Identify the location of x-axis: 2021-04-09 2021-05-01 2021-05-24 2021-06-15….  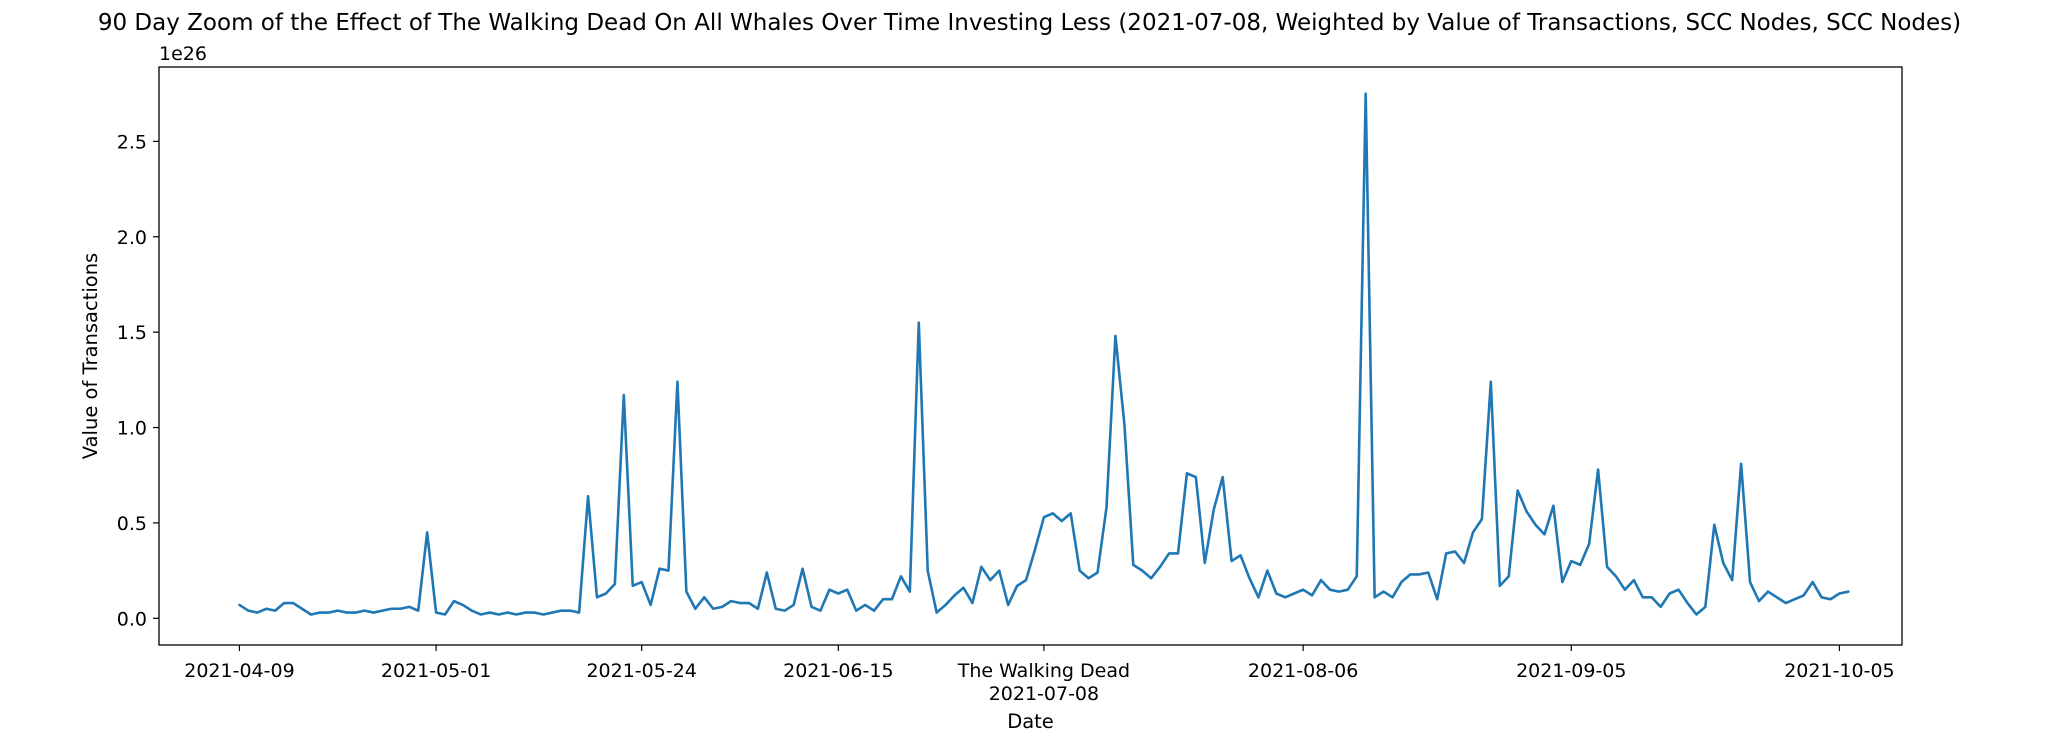
(1039, 675).